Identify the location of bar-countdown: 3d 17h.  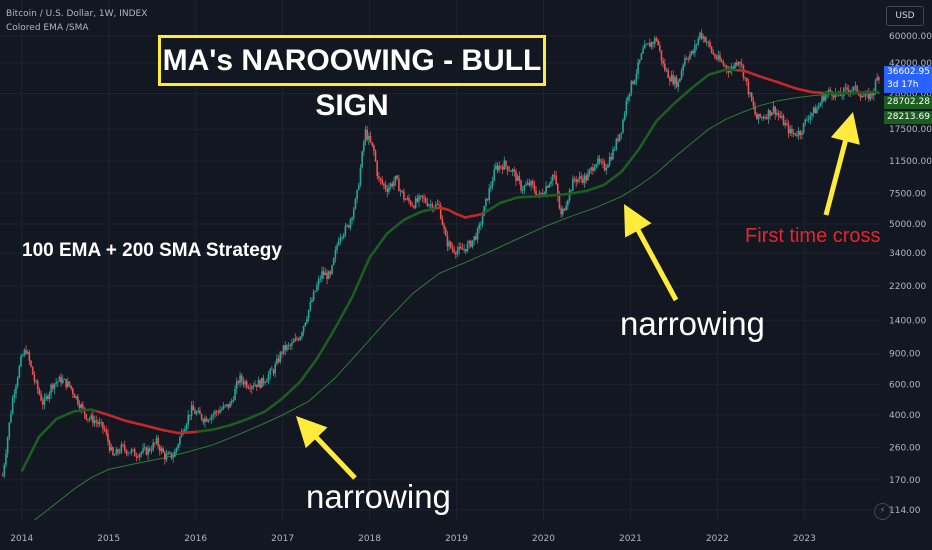
(903, 85).